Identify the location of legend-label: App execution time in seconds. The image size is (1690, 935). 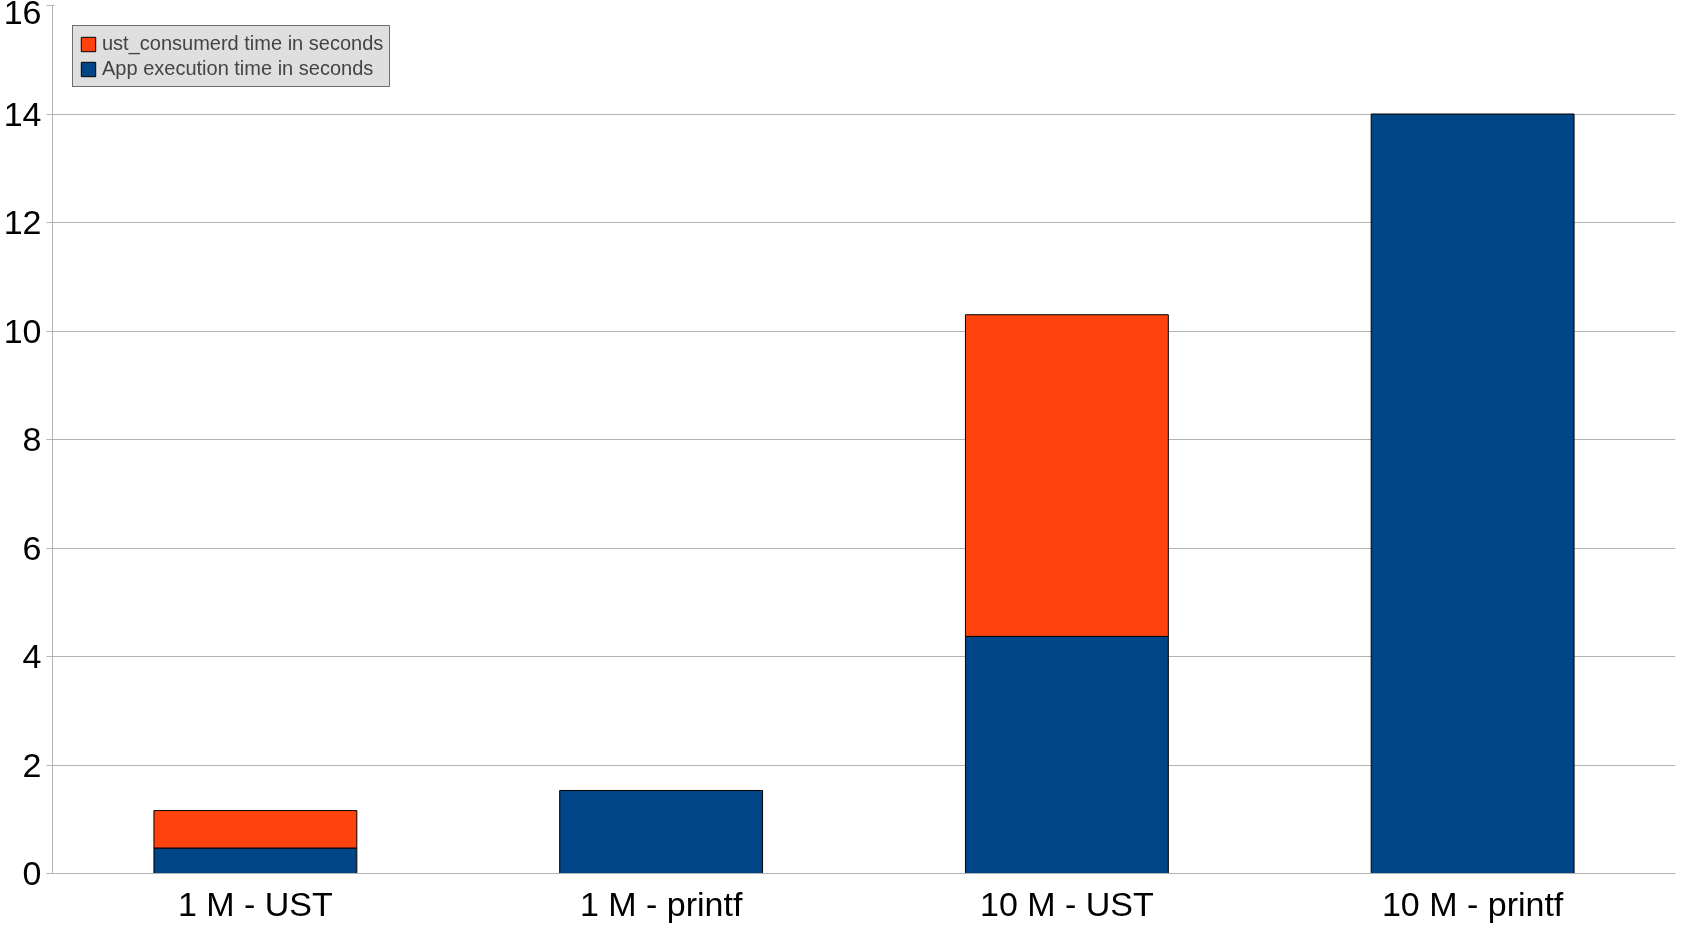
(238, 68).